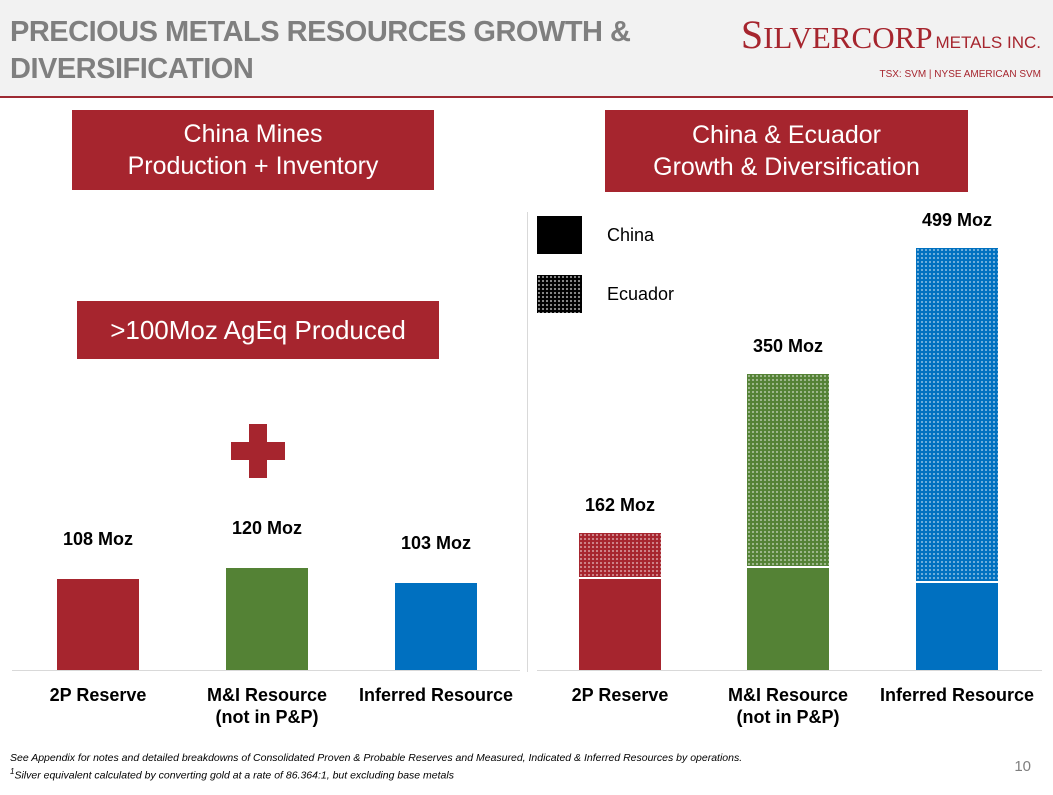  What do you see at coordinates (267, 528) in the screenshot?
I see `left-value-label-2: 120 Moz` at bounding box center [267, 528].